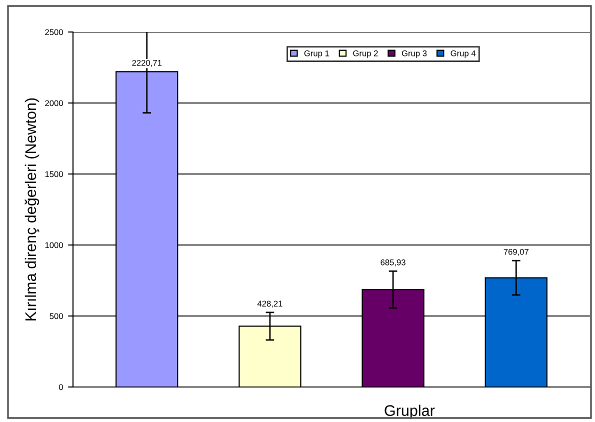 The height and width of the screenshot is (422, 595). Describe the element at coordinates (269, 304) in the screenshot. I see `data-label: 428,21` at that location.